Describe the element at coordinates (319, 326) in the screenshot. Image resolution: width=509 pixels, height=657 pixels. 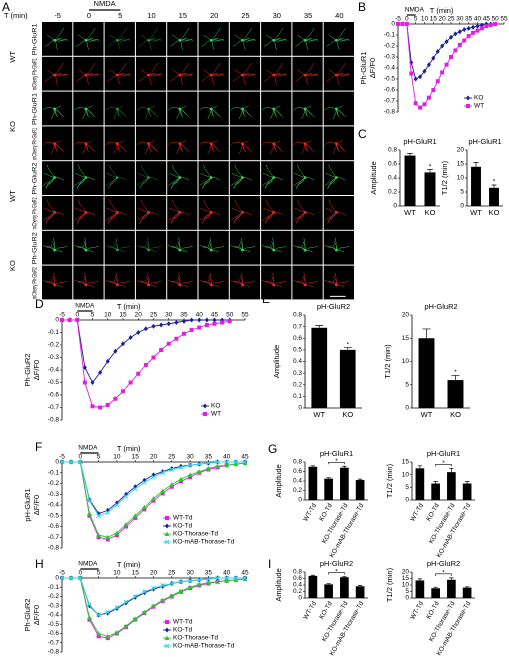
I see `error-bar` at that location.